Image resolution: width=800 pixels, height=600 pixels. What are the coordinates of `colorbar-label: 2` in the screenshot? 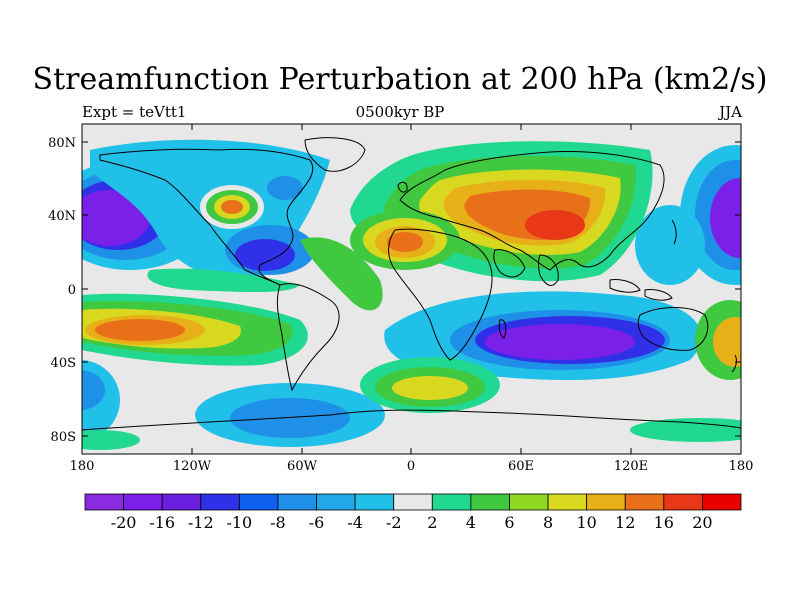 It's located at (432, 522).